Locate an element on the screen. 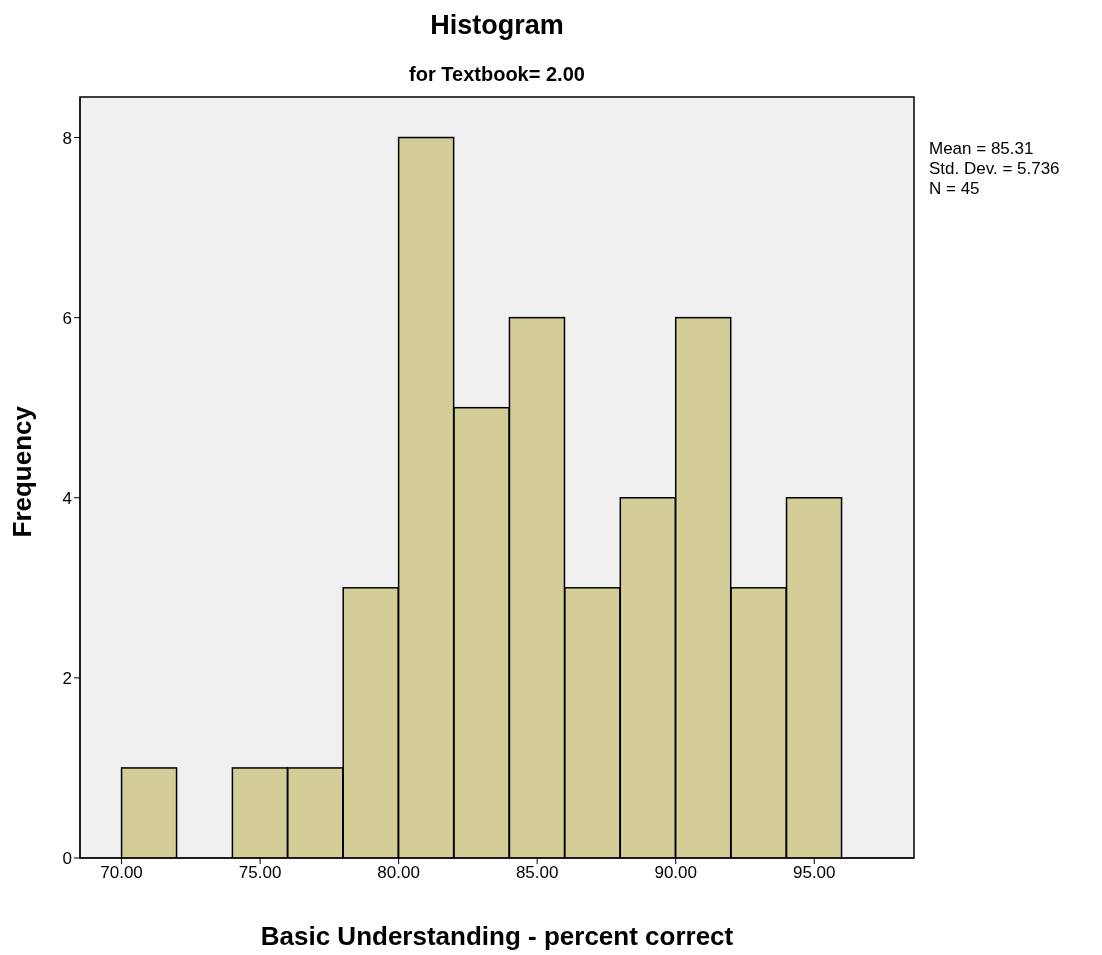 Image resolution: width=1102 pixels, height=955 pixels. x-axis-title: Basic Understanding - percent correct is located at coordinates (497, 936).